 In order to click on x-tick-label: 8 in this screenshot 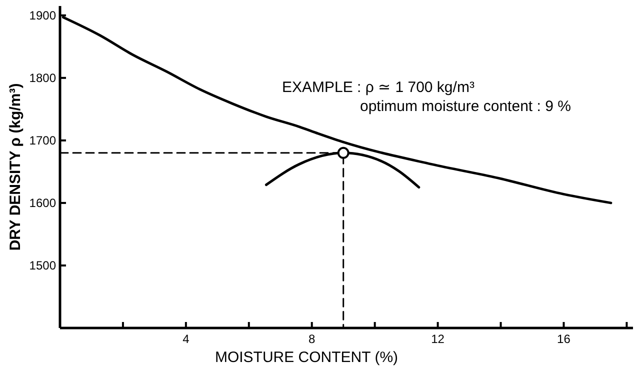, I will do `click(312, 339)`.